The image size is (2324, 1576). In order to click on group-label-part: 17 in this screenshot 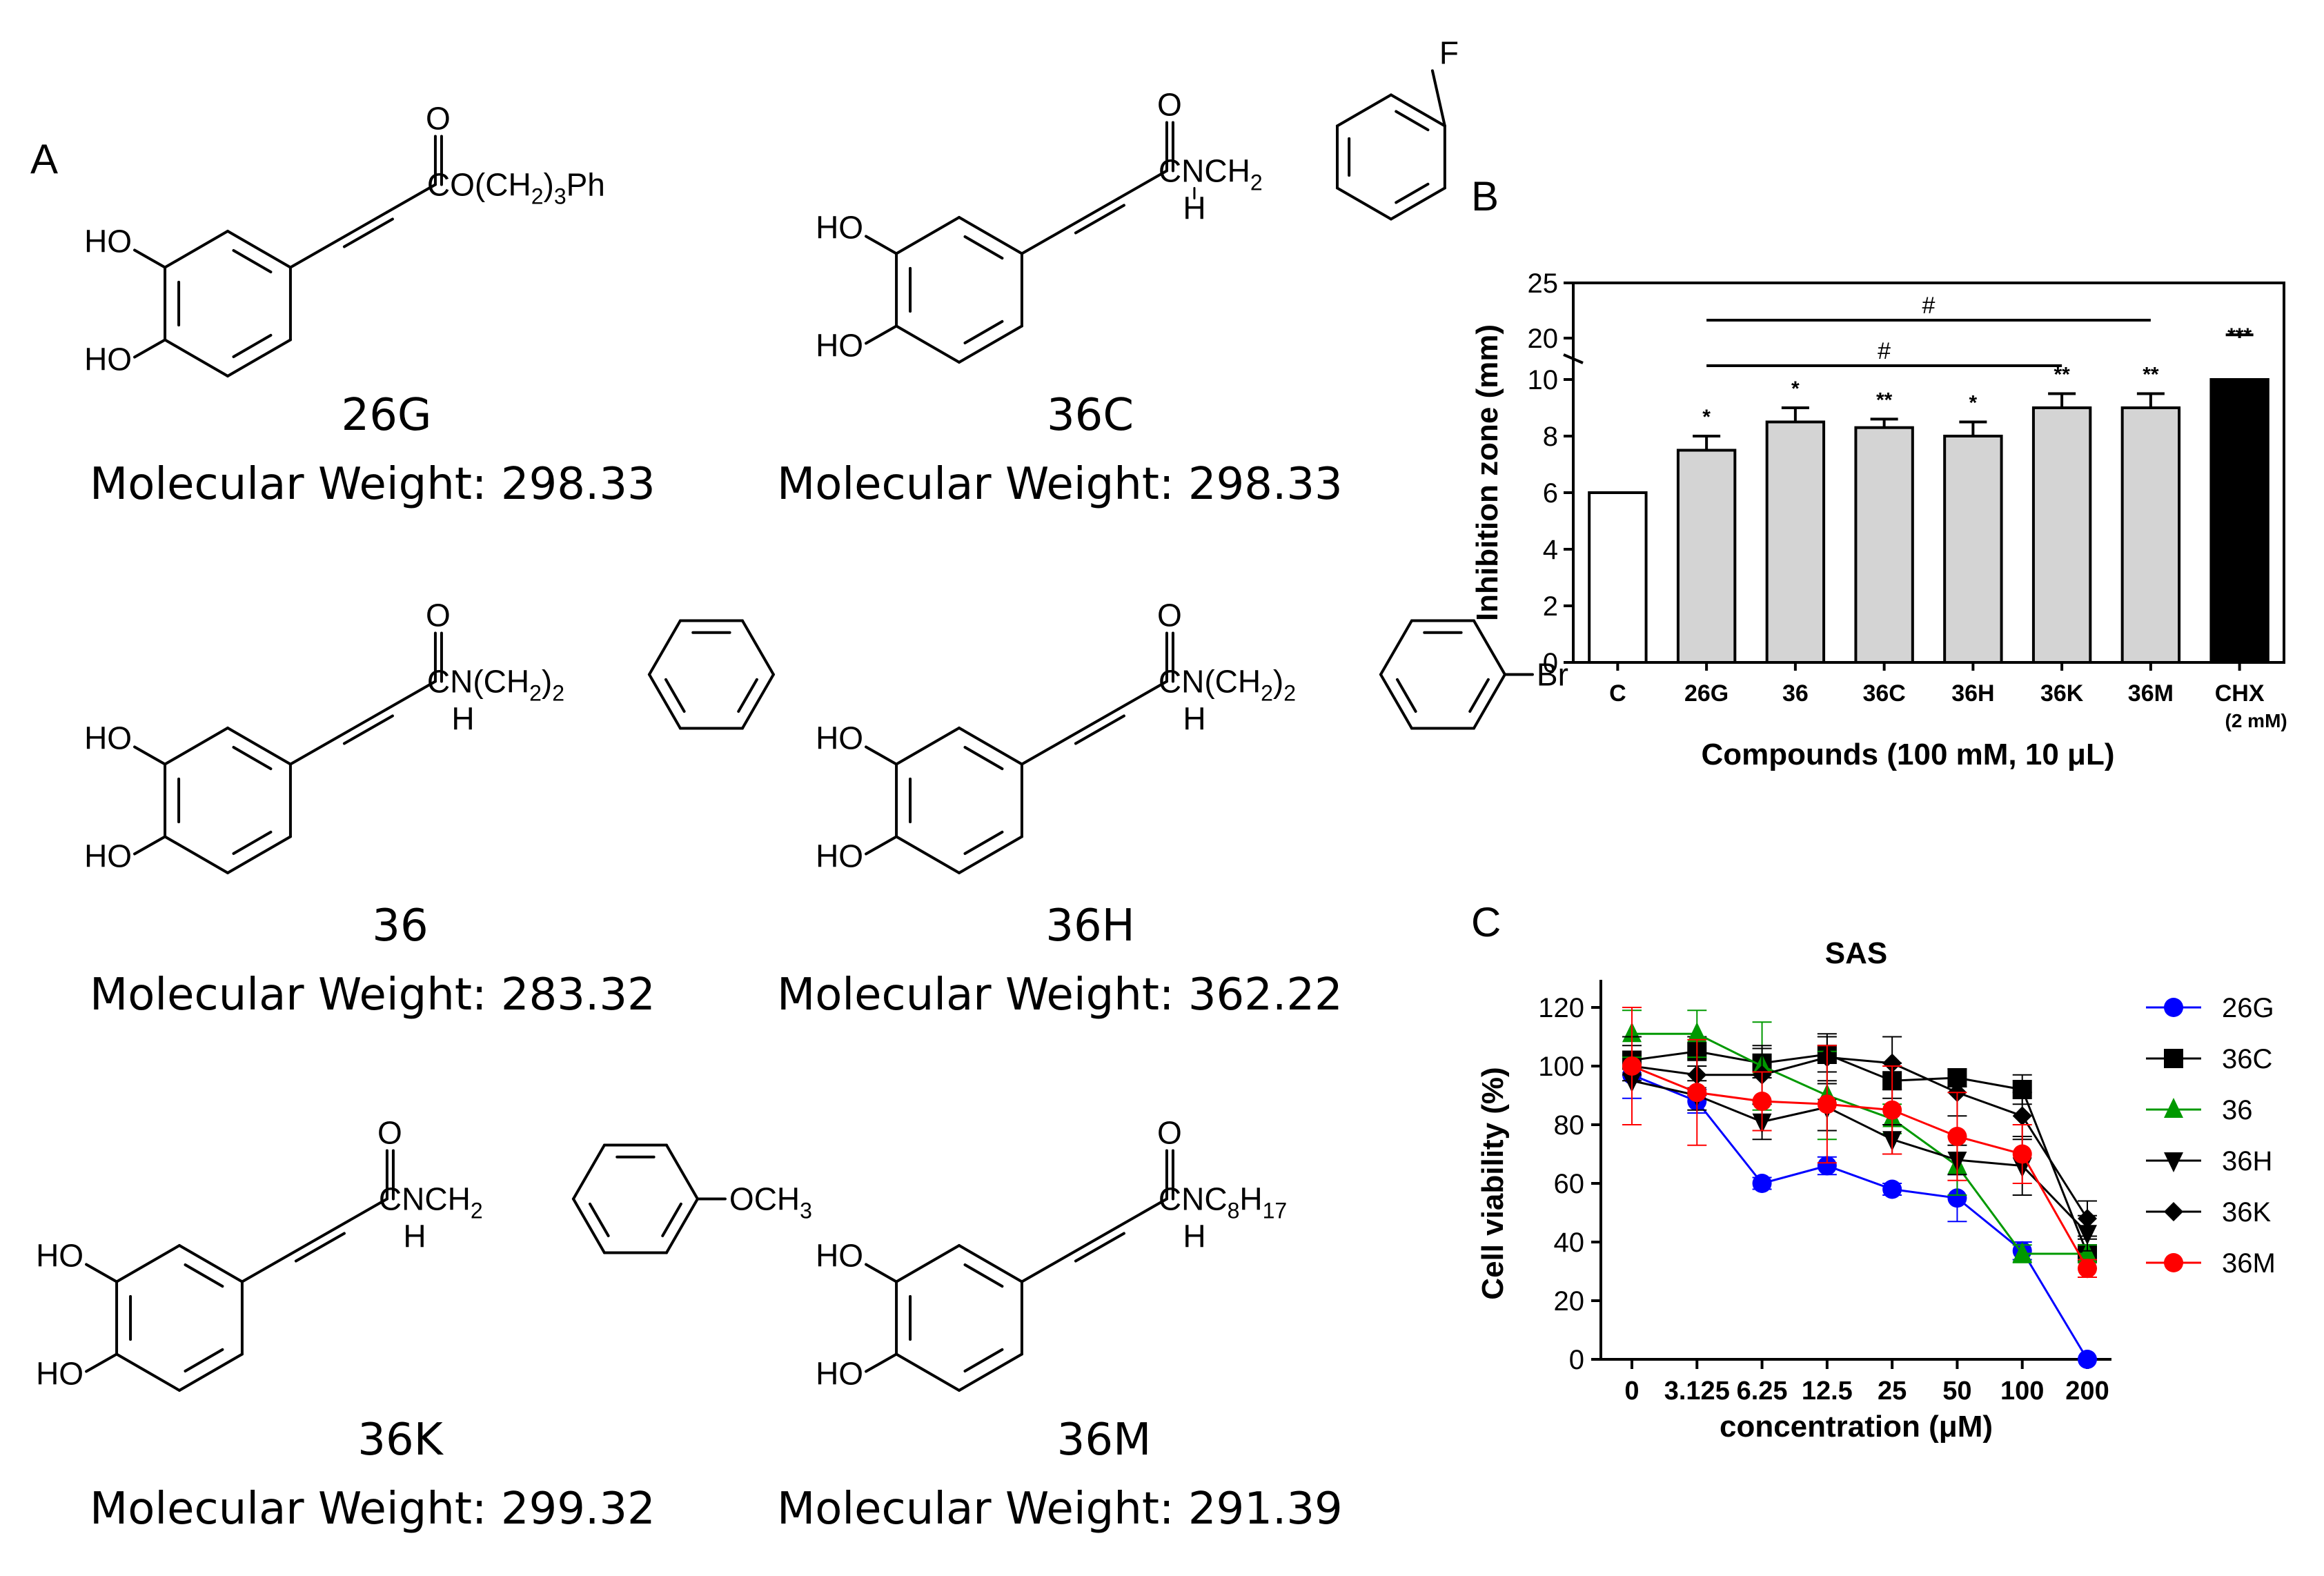, I will do `click(1275, 1211)`.